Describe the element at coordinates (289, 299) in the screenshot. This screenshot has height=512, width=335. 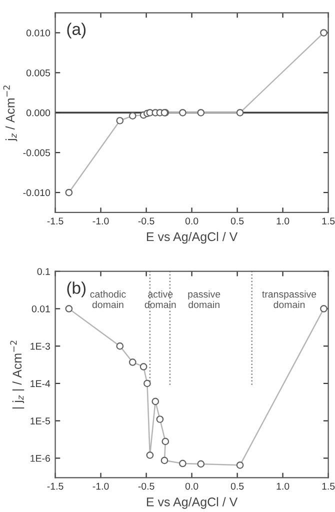
I see `annotation: transpassive domain` at that location.